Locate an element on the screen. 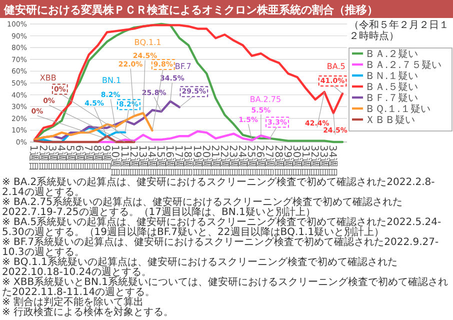 The height and width of the screenshot is (320, 453). legend-label: ＸＢＢ疑い is located at coordinates (390, 120).